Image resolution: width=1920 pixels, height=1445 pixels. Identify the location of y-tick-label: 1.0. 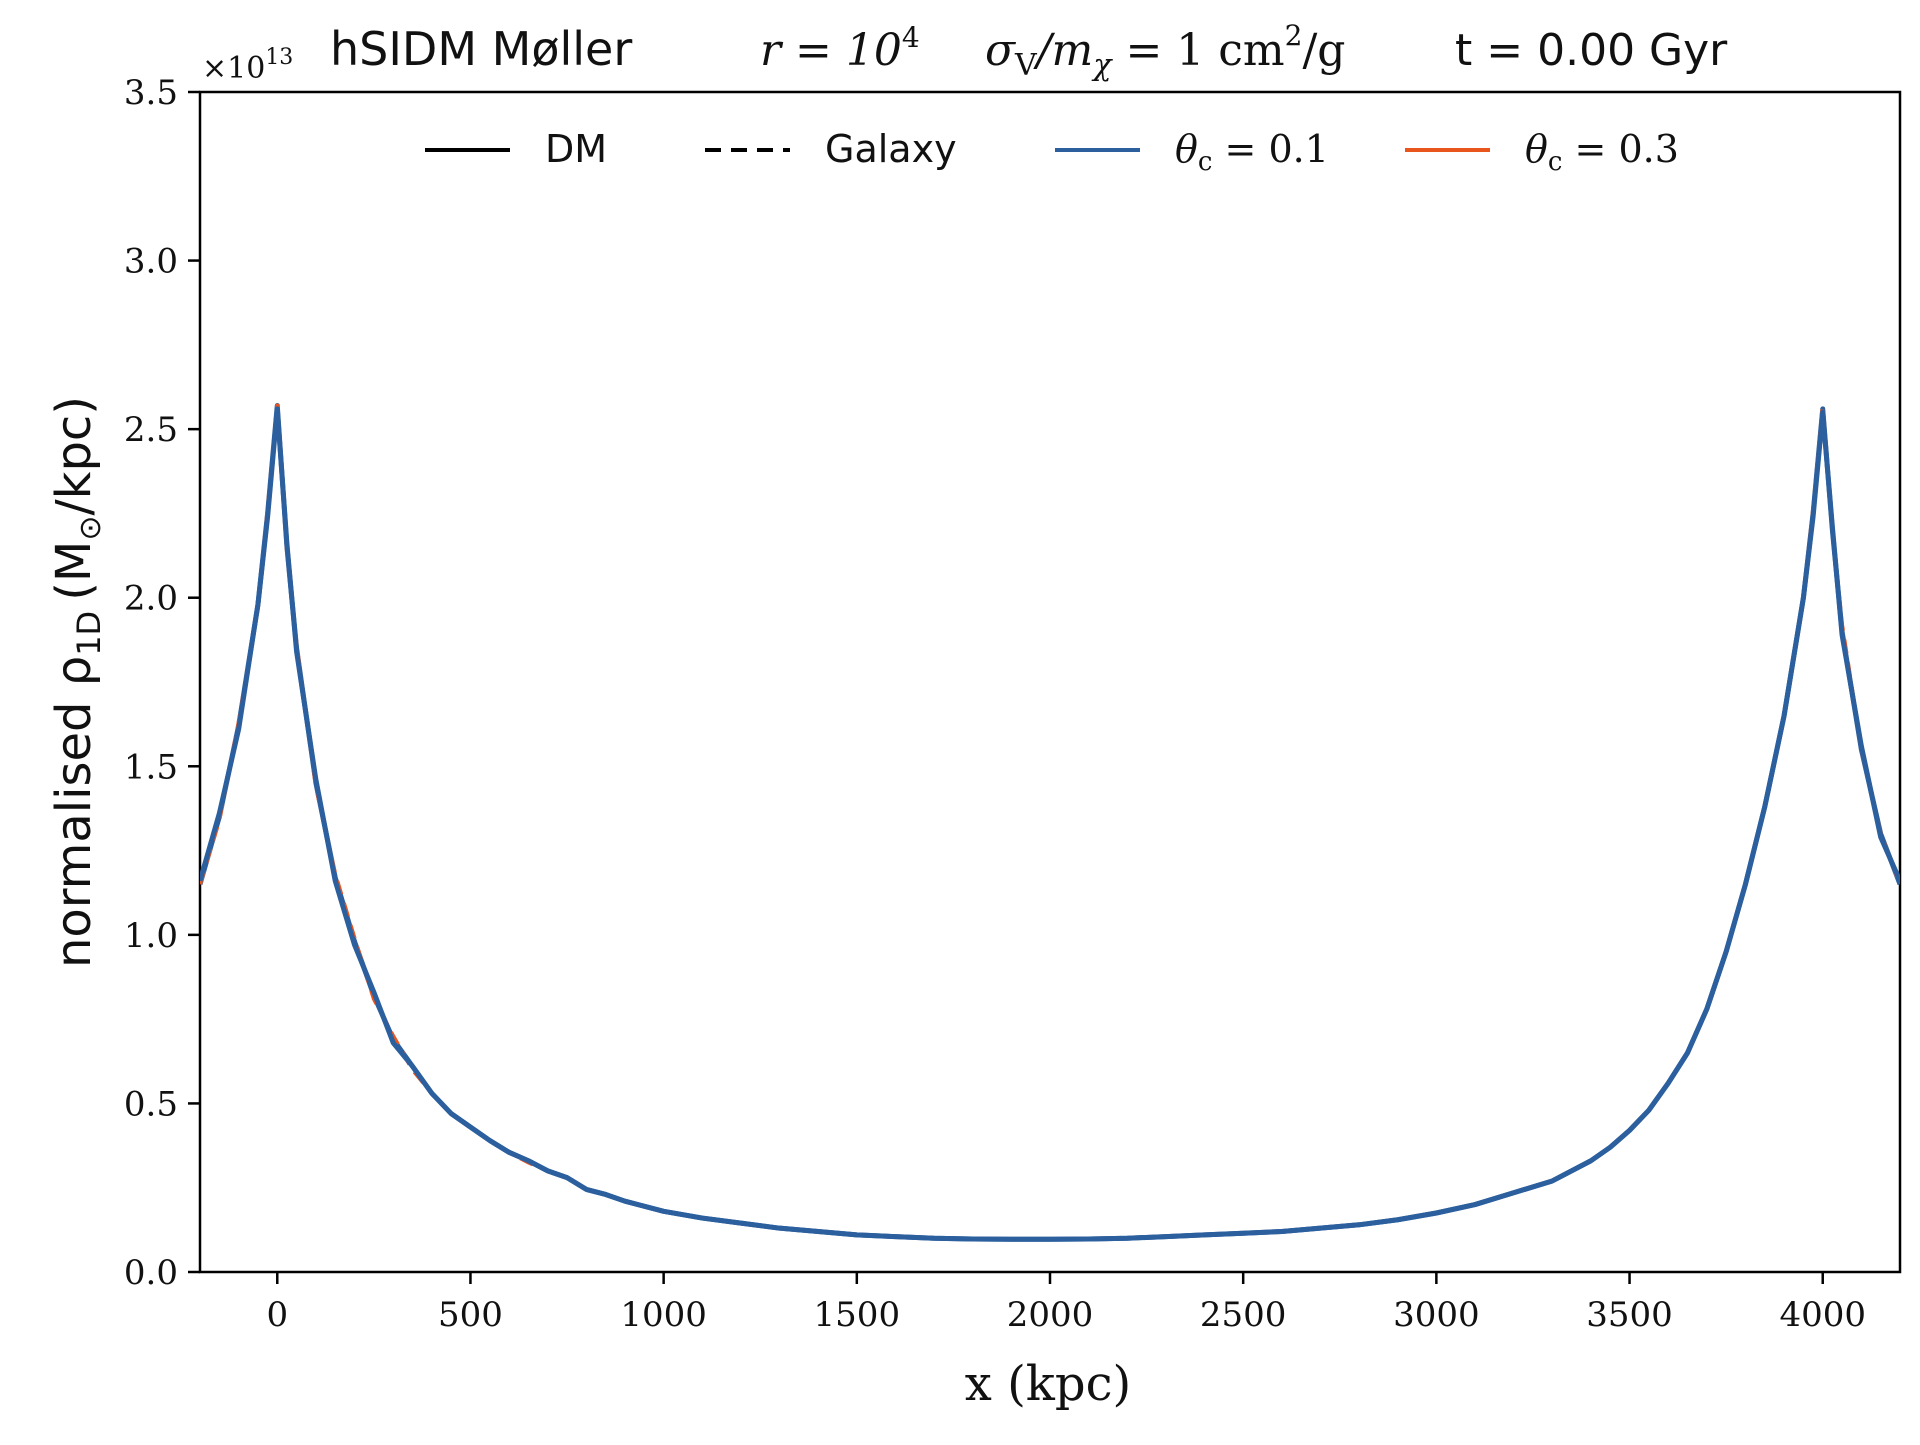
(151, 936).